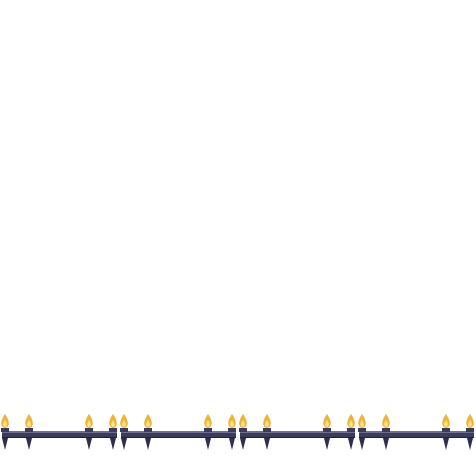  Describe the element at coordinates (237, 432) in the screenshot. I see `candle-fence-ground` at that location.